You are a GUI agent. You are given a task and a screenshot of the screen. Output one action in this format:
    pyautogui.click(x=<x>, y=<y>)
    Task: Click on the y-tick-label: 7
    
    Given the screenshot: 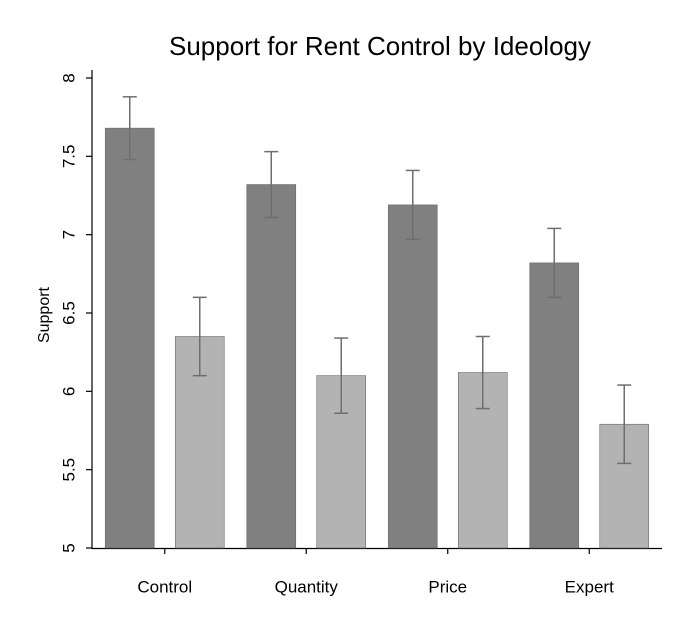 What is the action you would take?
    pyautogui.click(x=68, y=234)
    